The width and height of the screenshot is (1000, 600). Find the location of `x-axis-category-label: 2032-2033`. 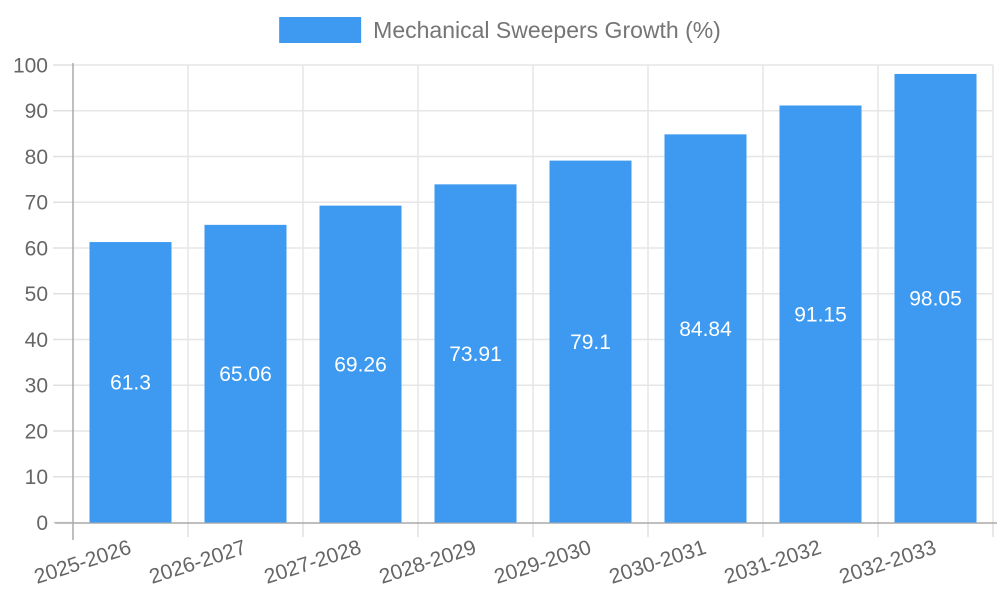

x-axis-category-label: 2032-2033 is located at coordinates (887, 562).